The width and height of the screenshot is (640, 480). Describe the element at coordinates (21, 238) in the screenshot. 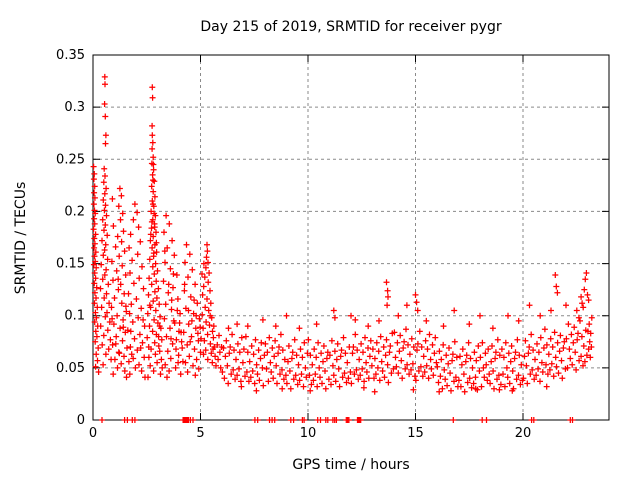

I see `y-axis-label: SRMTID / TECUs` at that location.